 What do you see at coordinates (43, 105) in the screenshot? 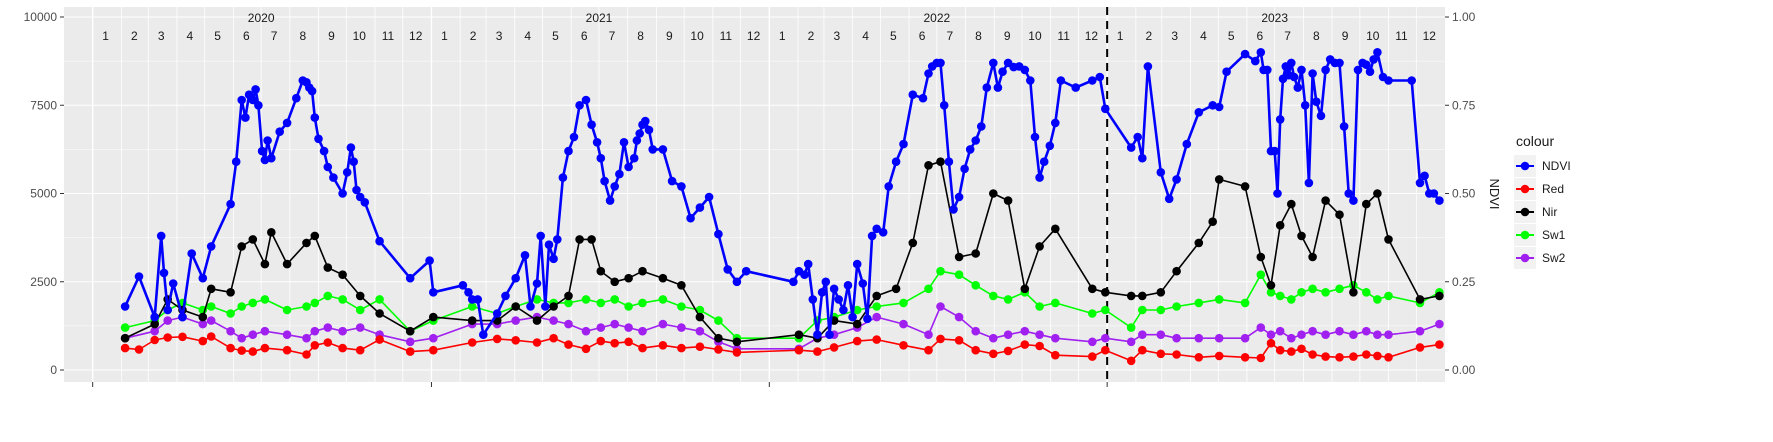
I see `left-tick-label: 7500` at bounding box center [43, 105].